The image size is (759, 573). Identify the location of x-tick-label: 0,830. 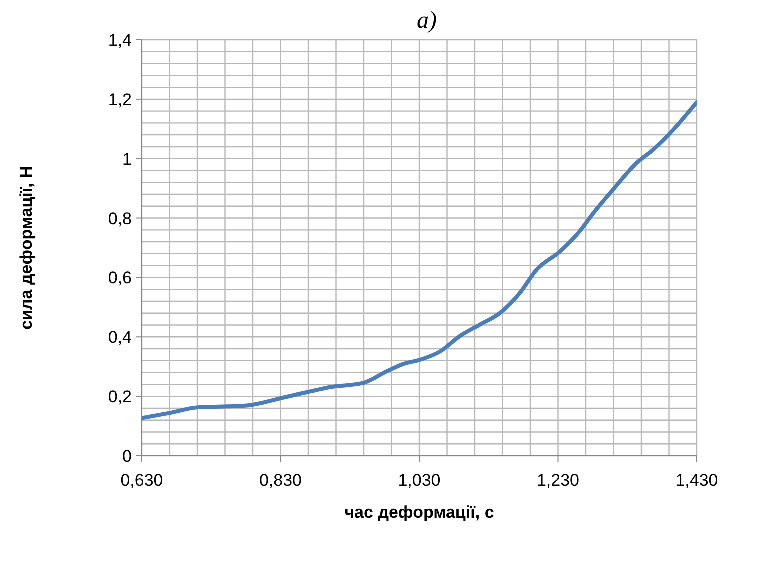
(280, 480).